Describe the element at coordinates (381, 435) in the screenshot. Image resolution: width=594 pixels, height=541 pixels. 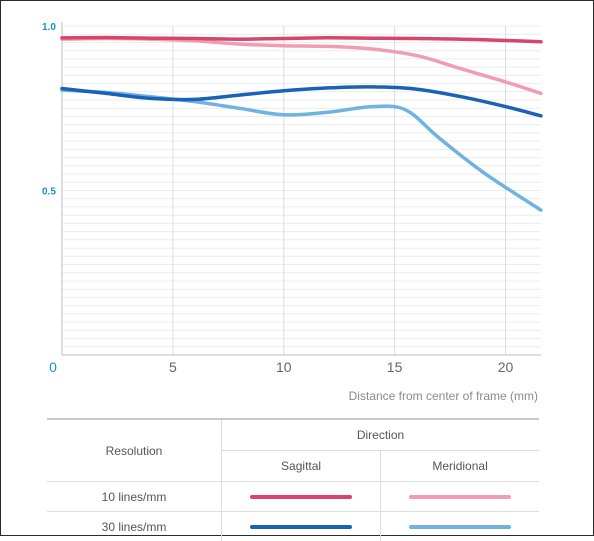
I see `legend-direction-header: Direction` at that location.